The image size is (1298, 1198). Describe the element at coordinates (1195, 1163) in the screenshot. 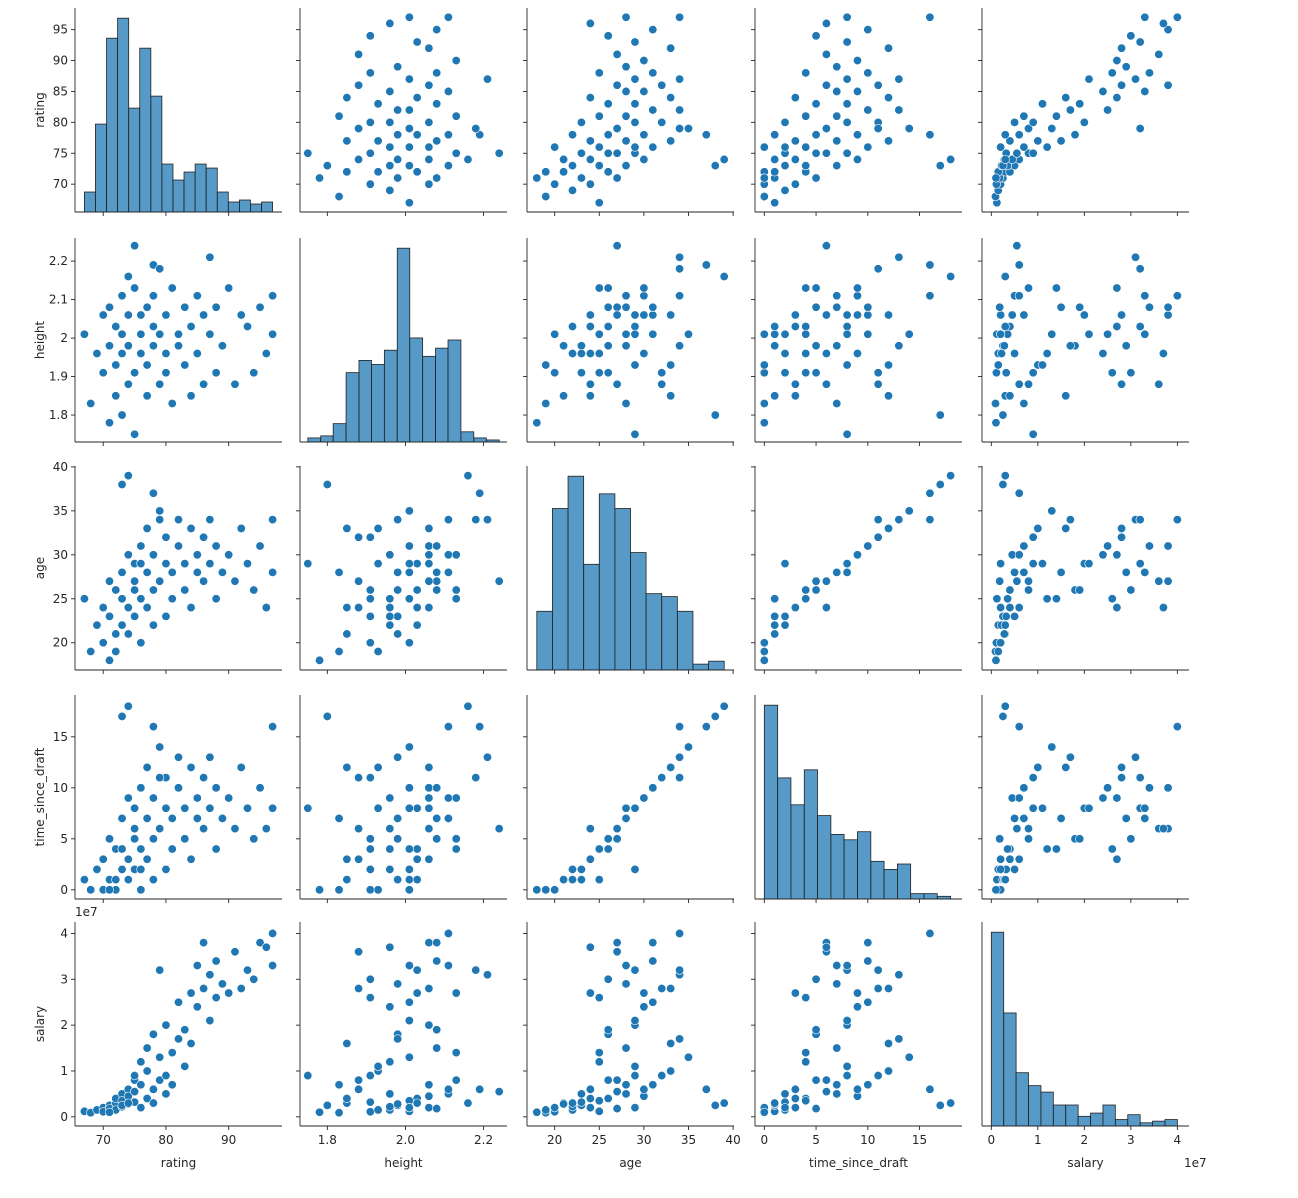

I see `x-offset-label: 1e7` at that location.